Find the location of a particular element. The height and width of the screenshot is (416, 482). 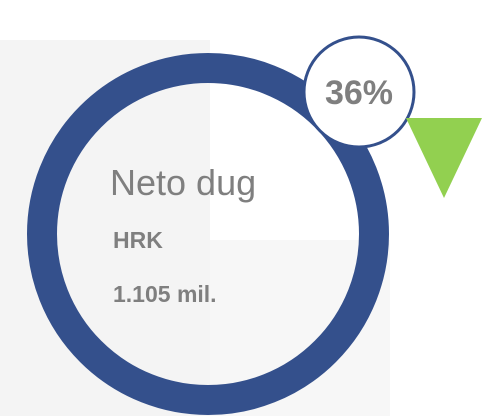

badge-text: 36% is located at coordinates (359, 93).